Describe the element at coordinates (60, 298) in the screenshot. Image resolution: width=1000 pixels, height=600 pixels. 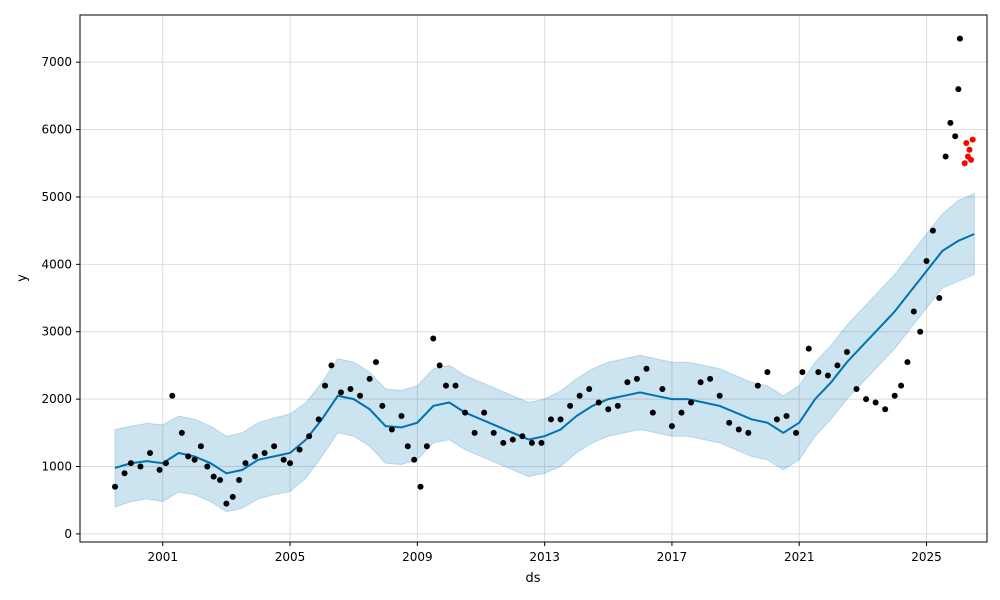
I see `y-axis-ticks: 0 1000 2000 3000 4000 5000 6000 7000` at that location.